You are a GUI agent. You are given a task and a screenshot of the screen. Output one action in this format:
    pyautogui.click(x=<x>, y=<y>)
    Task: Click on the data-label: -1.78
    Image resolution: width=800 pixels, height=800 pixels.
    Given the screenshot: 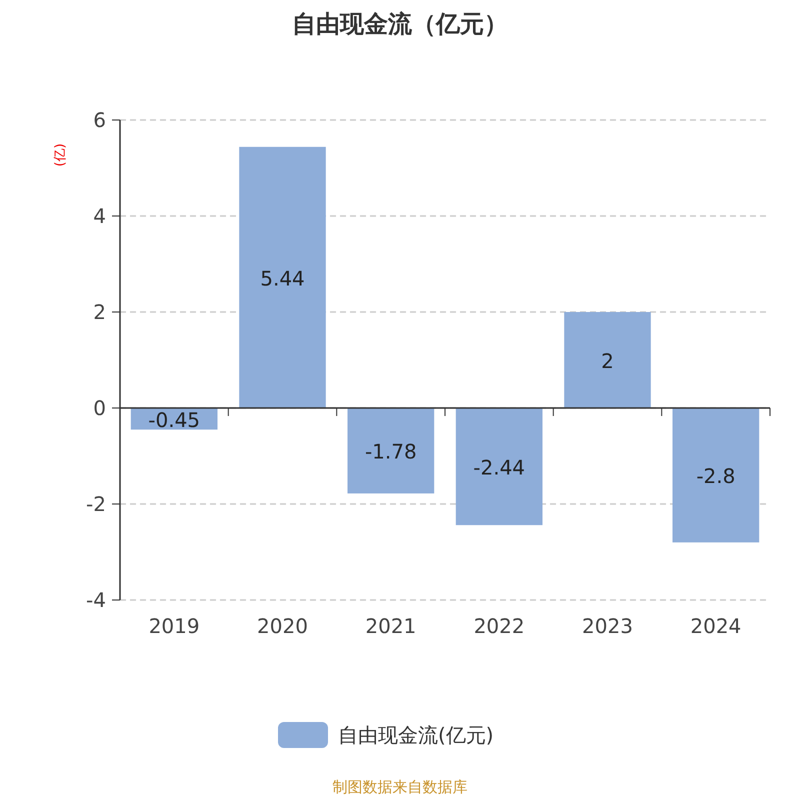 What is the action you would take?
    pyautogui.click(x=390, y=452)
    